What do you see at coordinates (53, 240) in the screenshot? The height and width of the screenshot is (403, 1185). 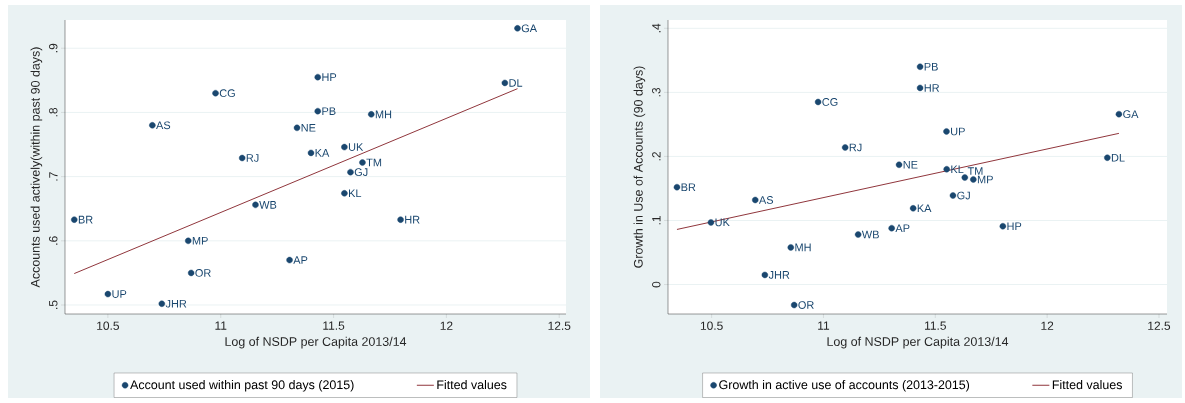 I see `y-tick-label: .6` at bounding box center [53, 240].